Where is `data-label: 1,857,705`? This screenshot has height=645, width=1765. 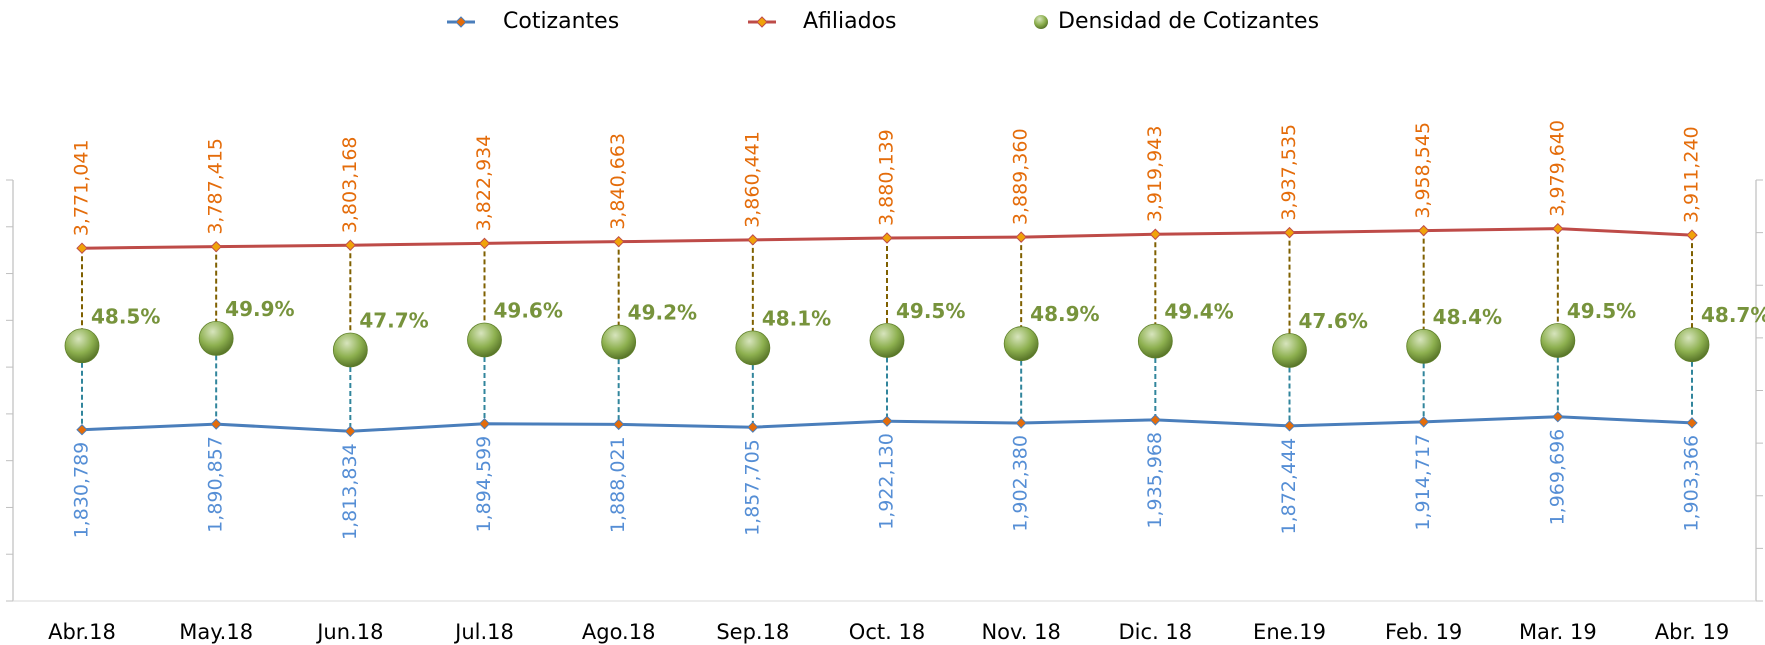 data-label: 1,857,705 is located at coordinates (752, 487).